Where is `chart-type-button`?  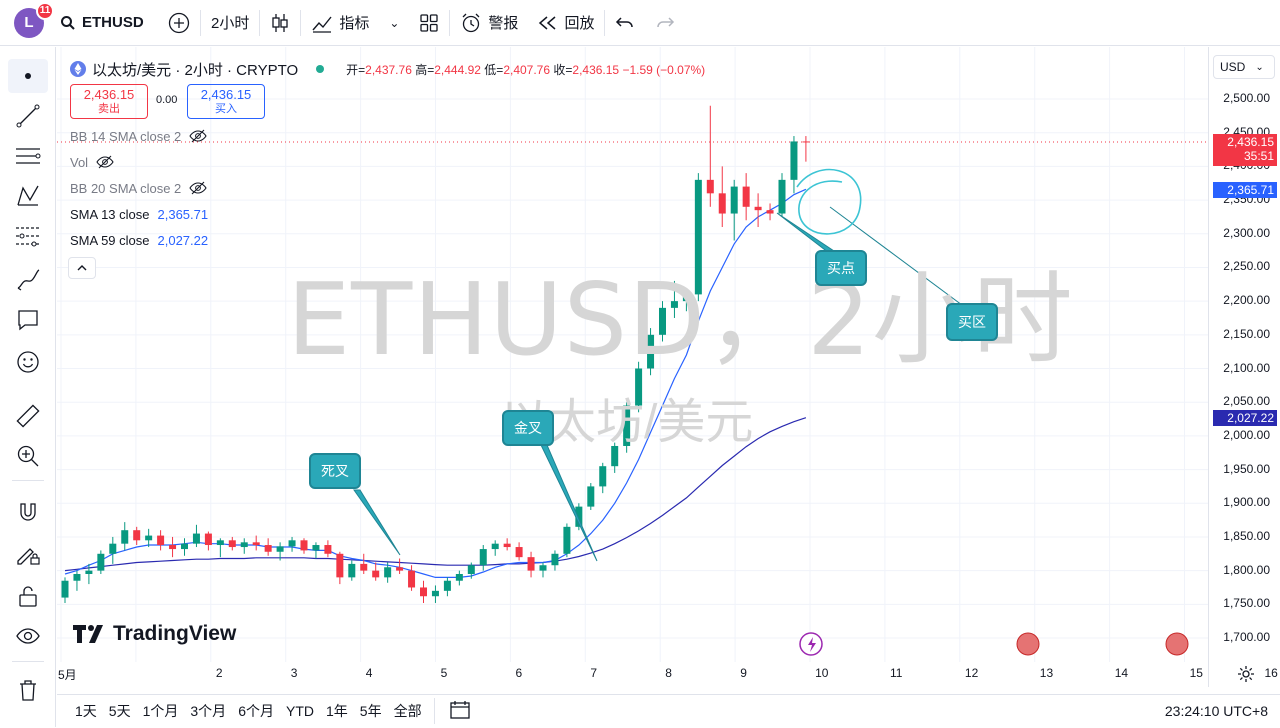 chart-type-button is located at coordinates (280, 23).